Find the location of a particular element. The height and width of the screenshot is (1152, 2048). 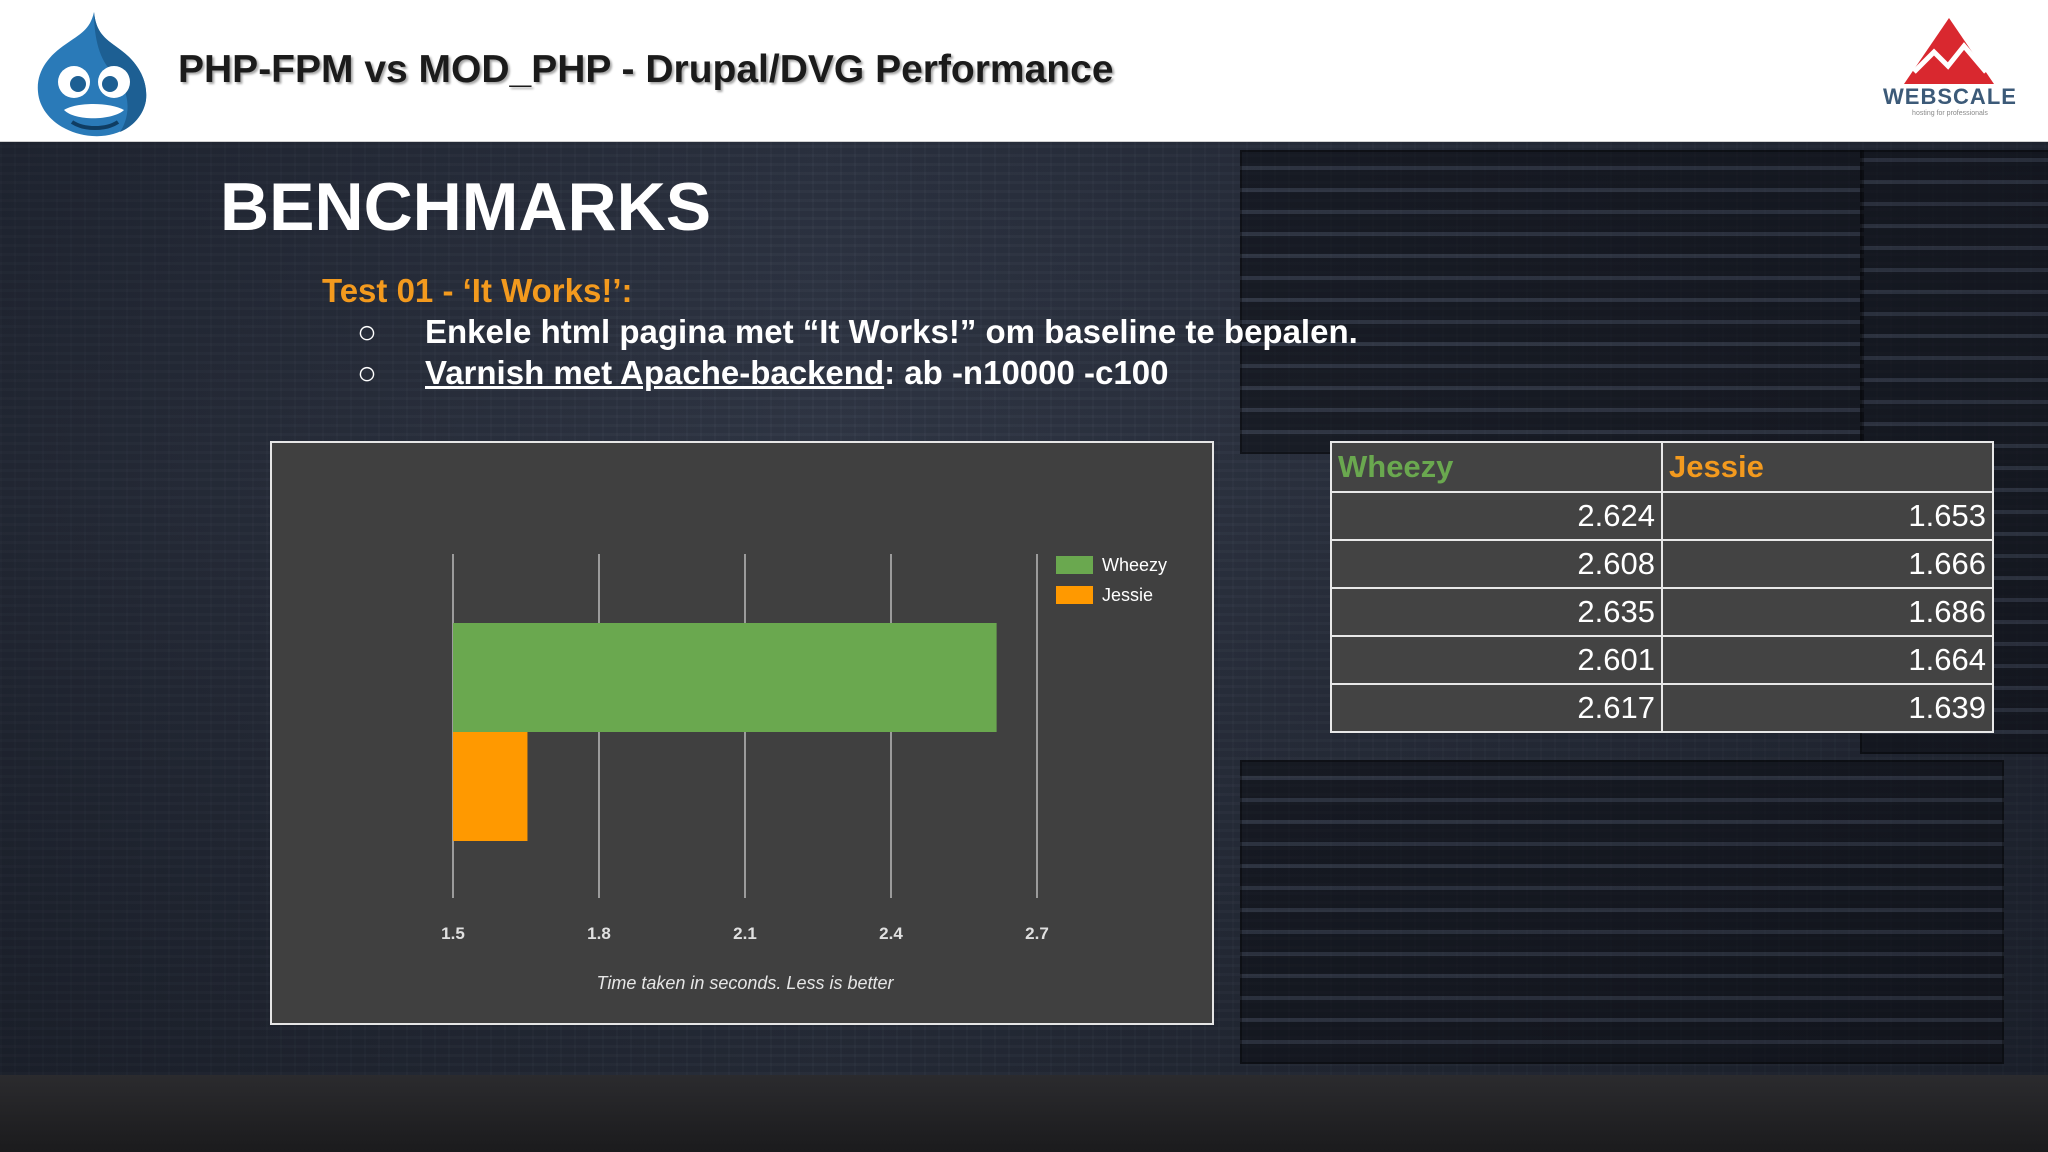

table-row: 2.608 1.666 is located at coordinates (1662, 564).